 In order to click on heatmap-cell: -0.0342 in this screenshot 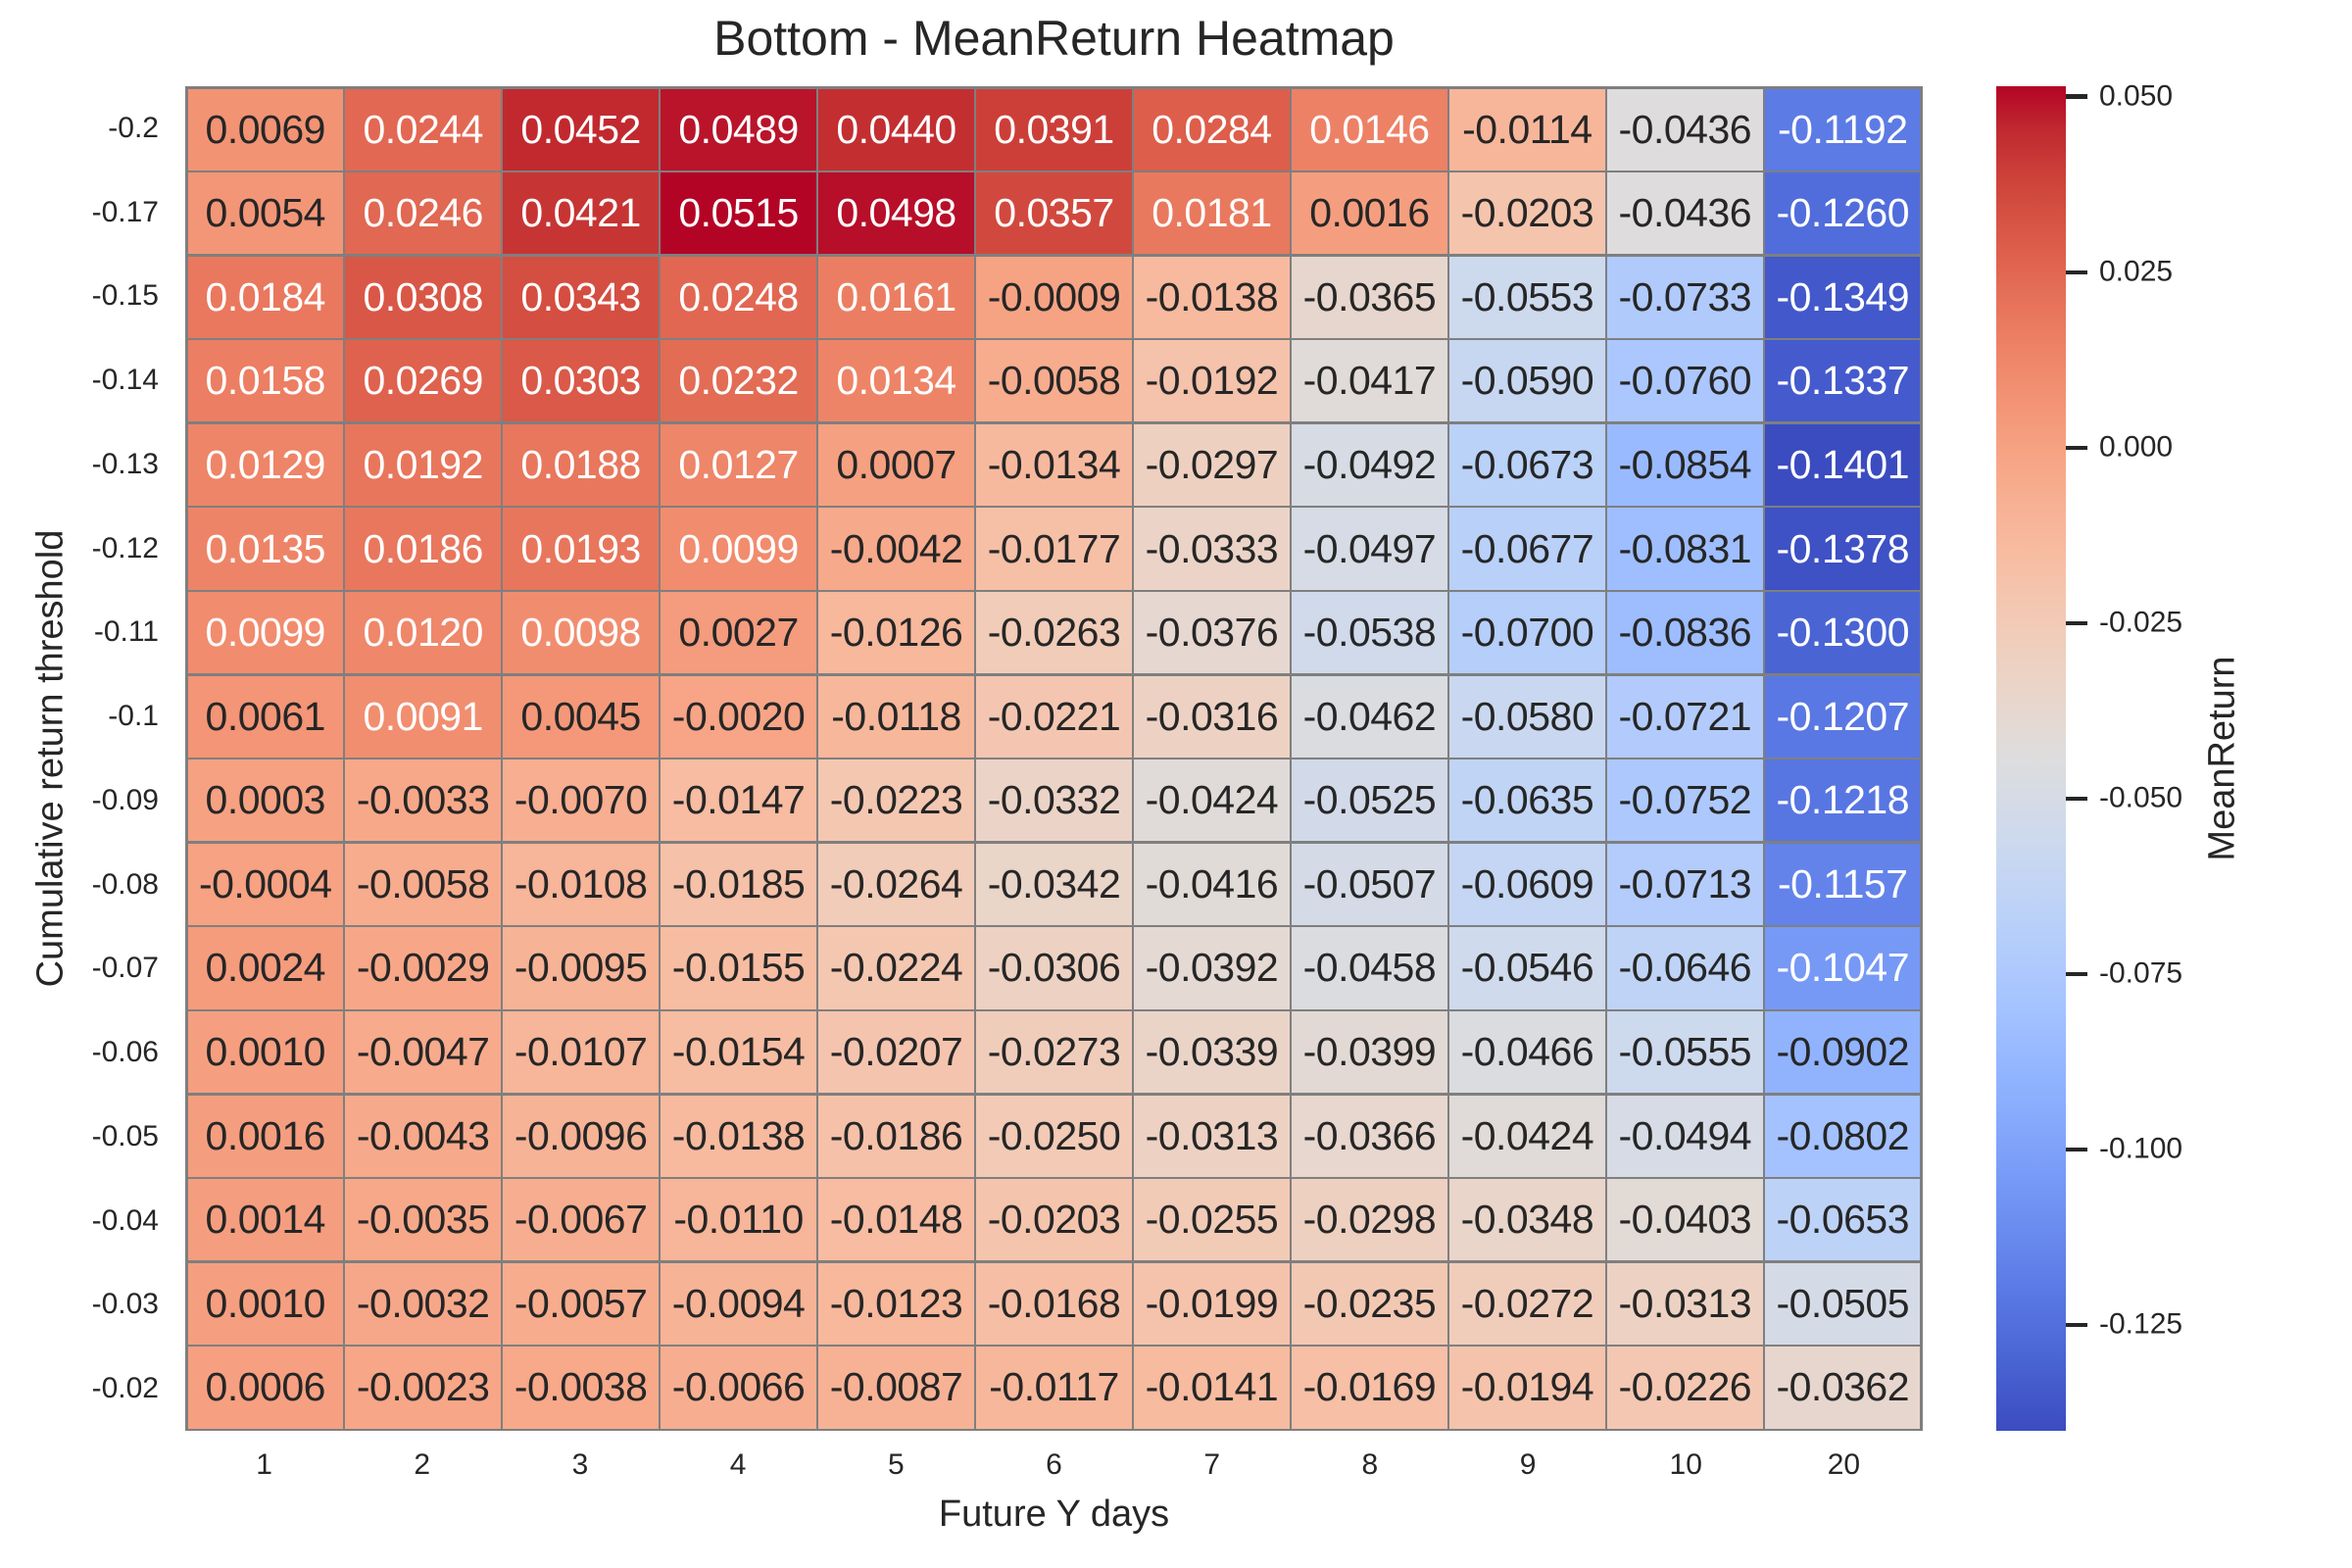, I will do `click(1054, 884)`.